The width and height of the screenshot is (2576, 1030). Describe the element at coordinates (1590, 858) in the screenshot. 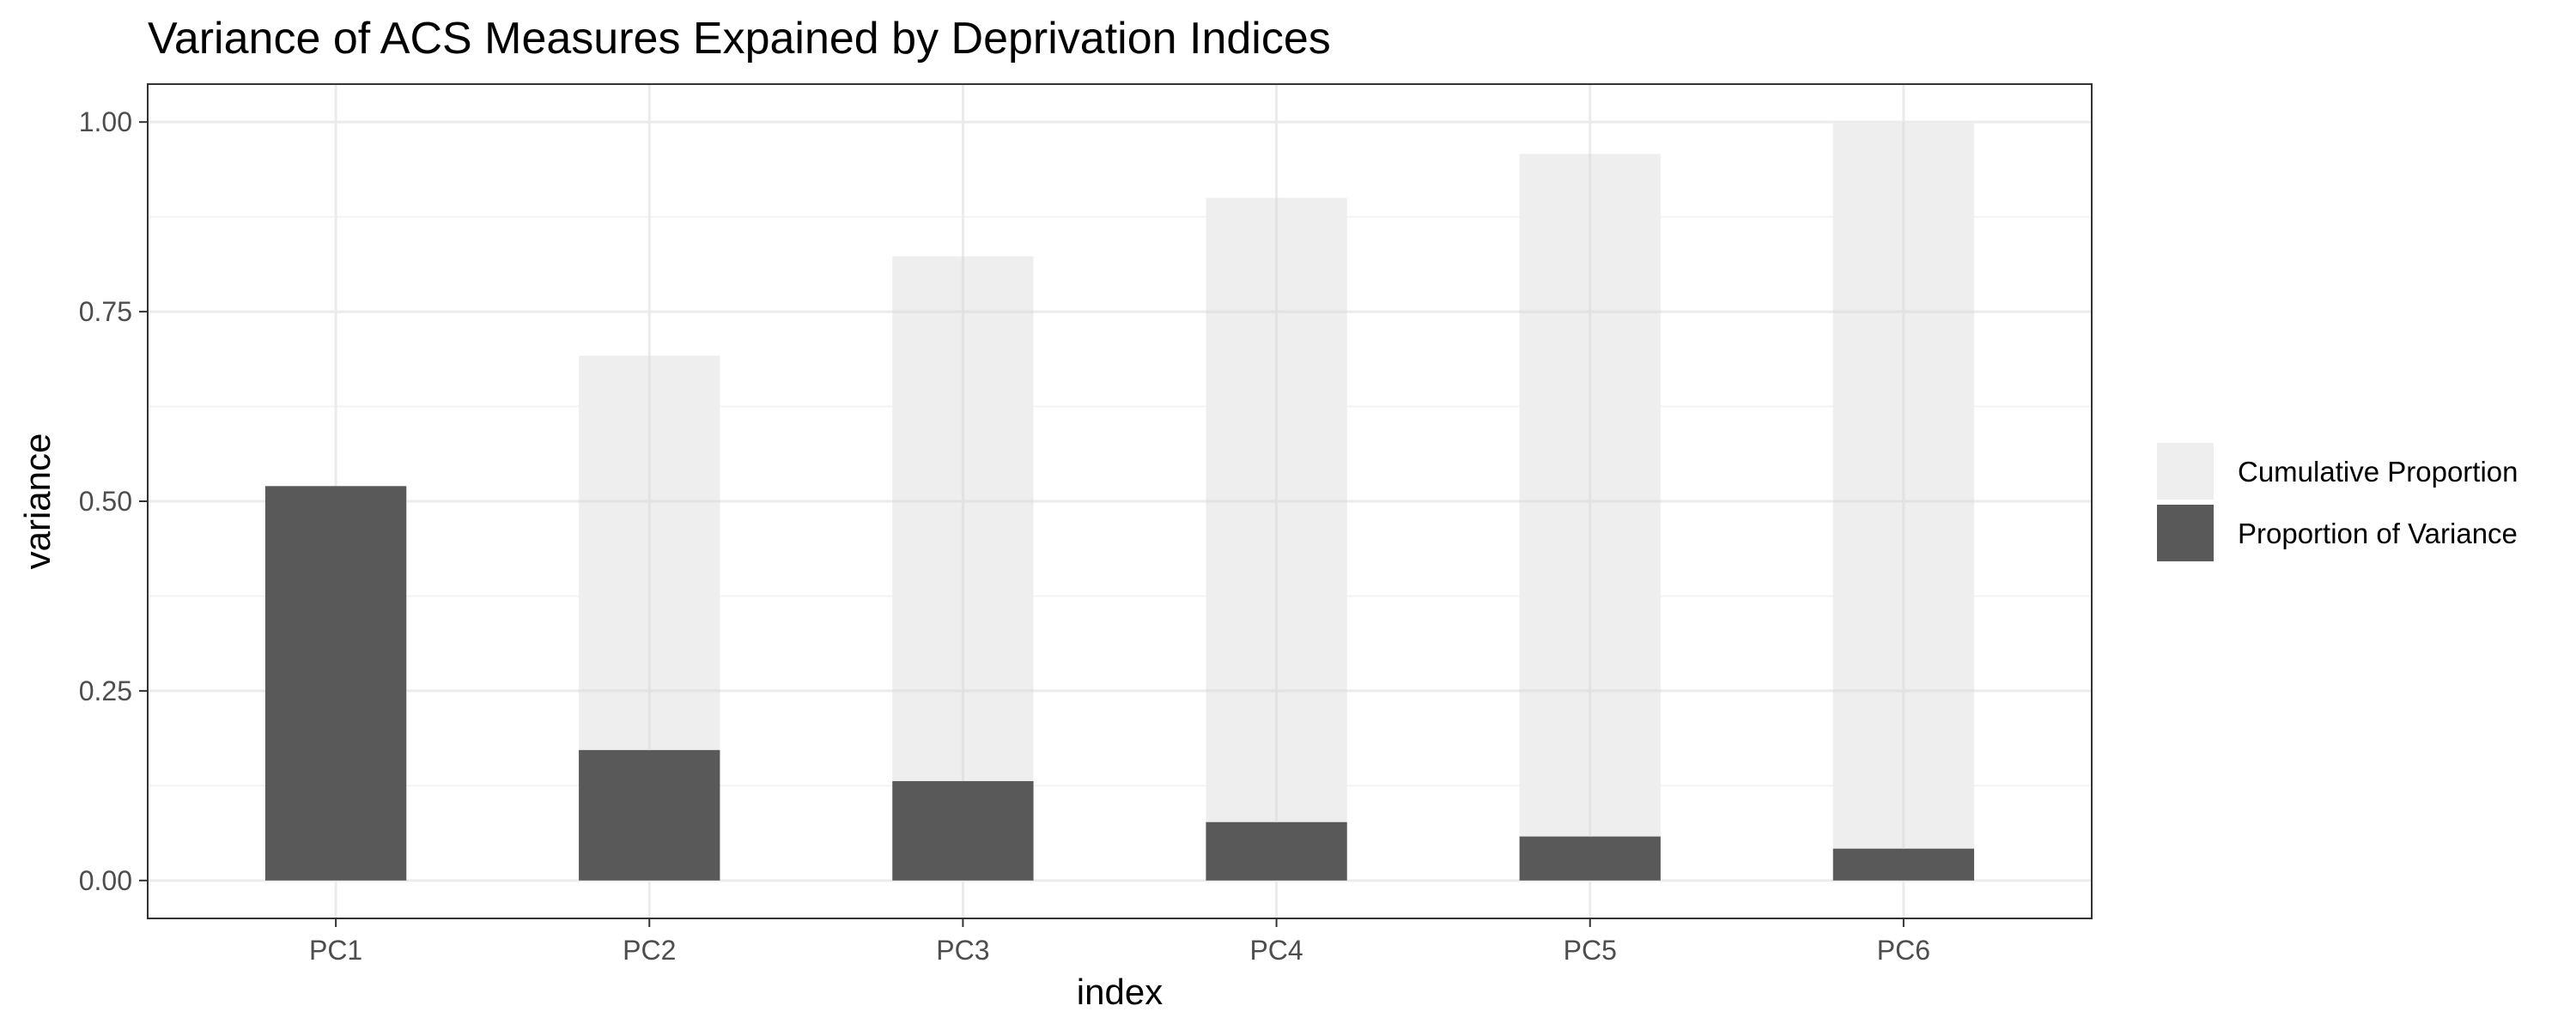

I see `variance-bar-PC5` at that location.